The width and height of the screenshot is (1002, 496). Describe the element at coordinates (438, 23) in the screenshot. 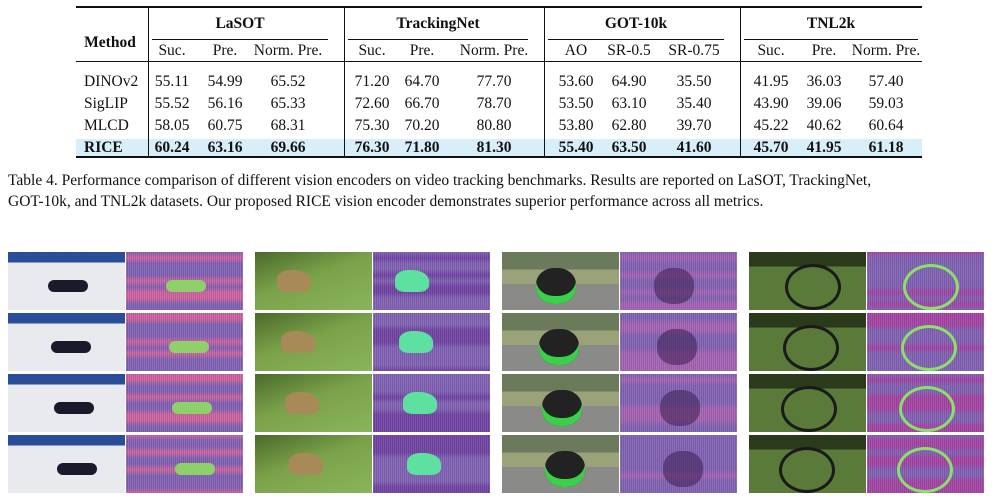

I see `group-header: TrackingNet` at that location.